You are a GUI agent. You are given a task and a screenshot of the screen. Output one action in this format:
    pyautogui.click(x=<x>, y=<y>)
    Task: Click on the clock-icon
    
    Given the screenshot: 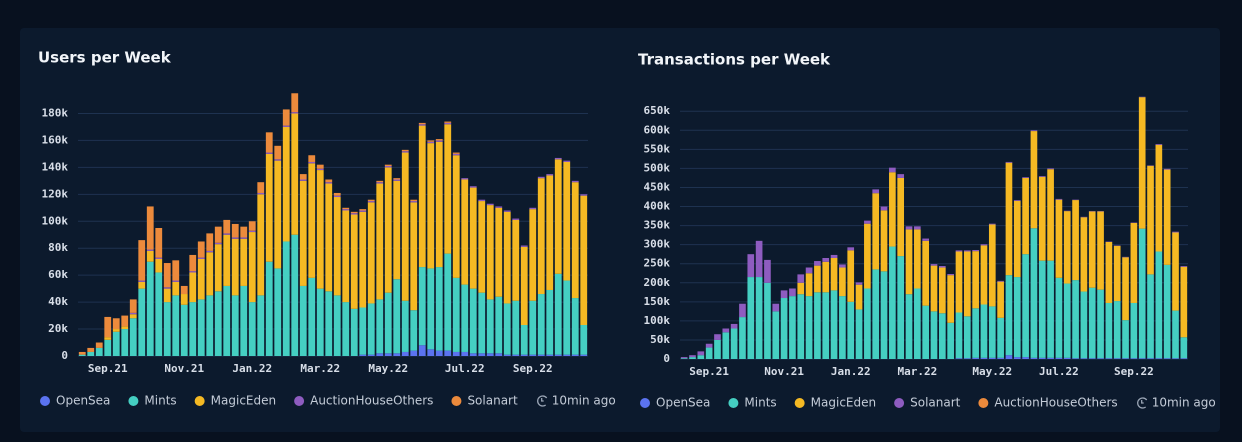 What is the action you would take?
    pyautogui.click(x=542, y=401)
    